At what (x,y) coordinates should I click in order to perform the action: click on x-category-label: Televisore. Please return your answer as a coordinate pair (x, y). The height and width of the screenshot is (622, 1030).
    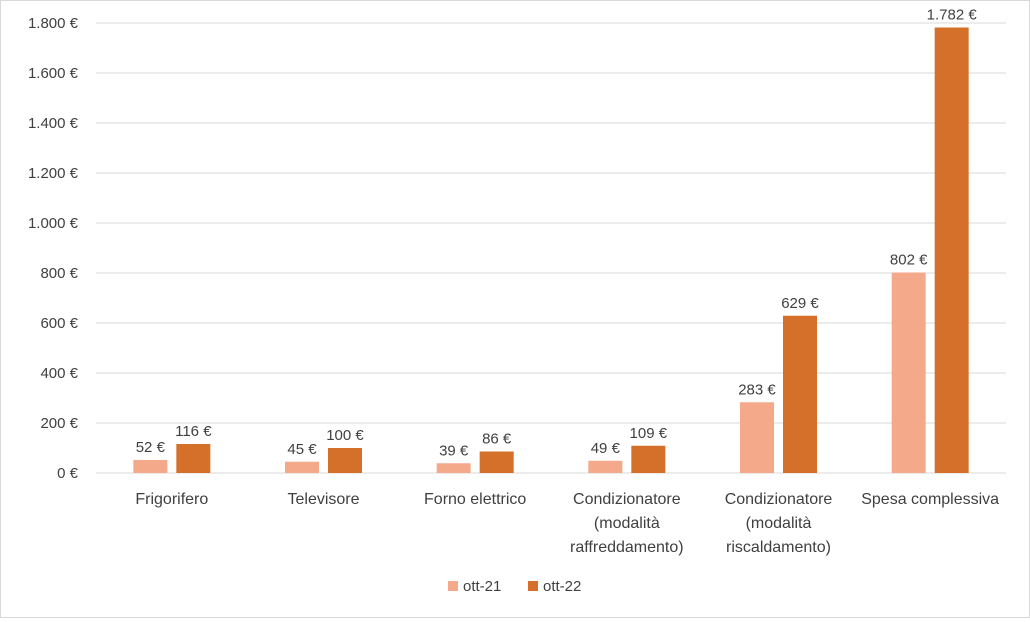
    Looking at the image, I should click on (323, 499).